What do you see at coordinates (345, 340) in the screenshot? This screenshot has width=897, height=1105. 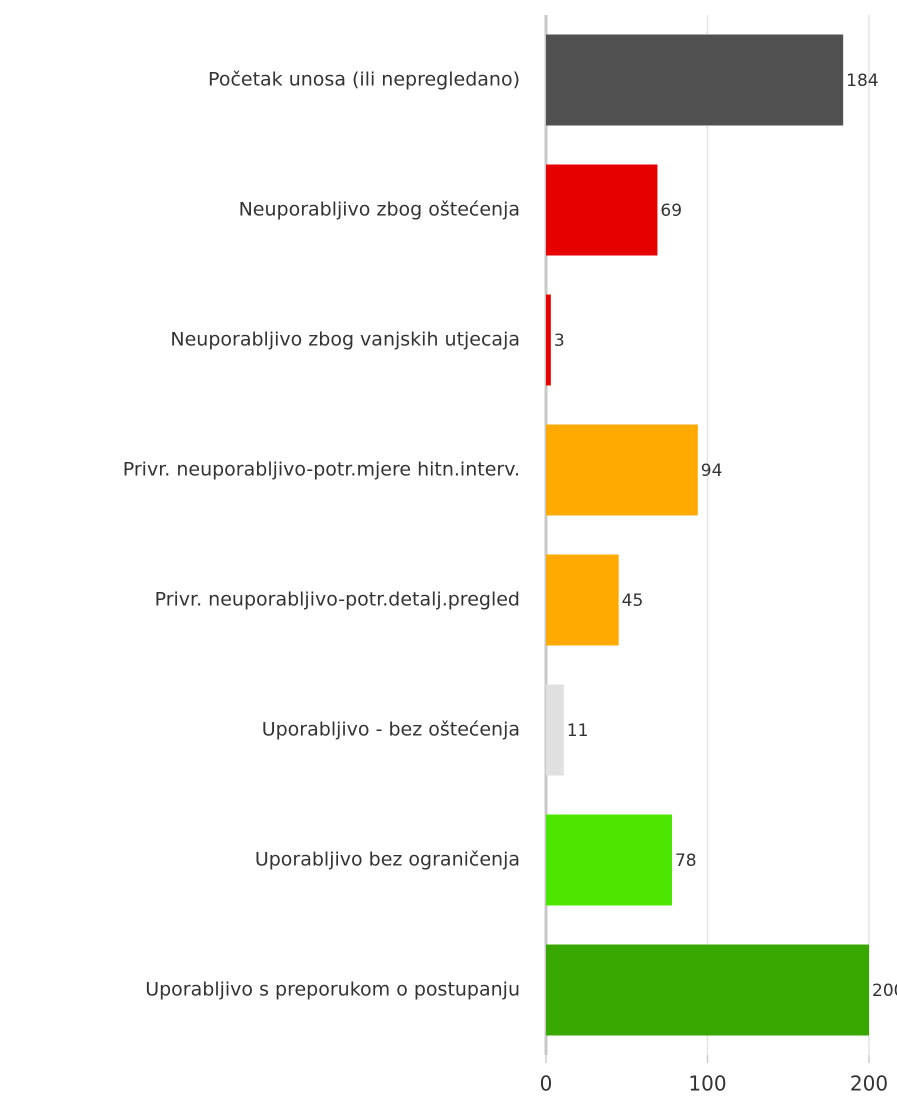 I see `category-label: Neuporabljivo zbog vanjskih utjecaja` at bounding box center [345, 340].